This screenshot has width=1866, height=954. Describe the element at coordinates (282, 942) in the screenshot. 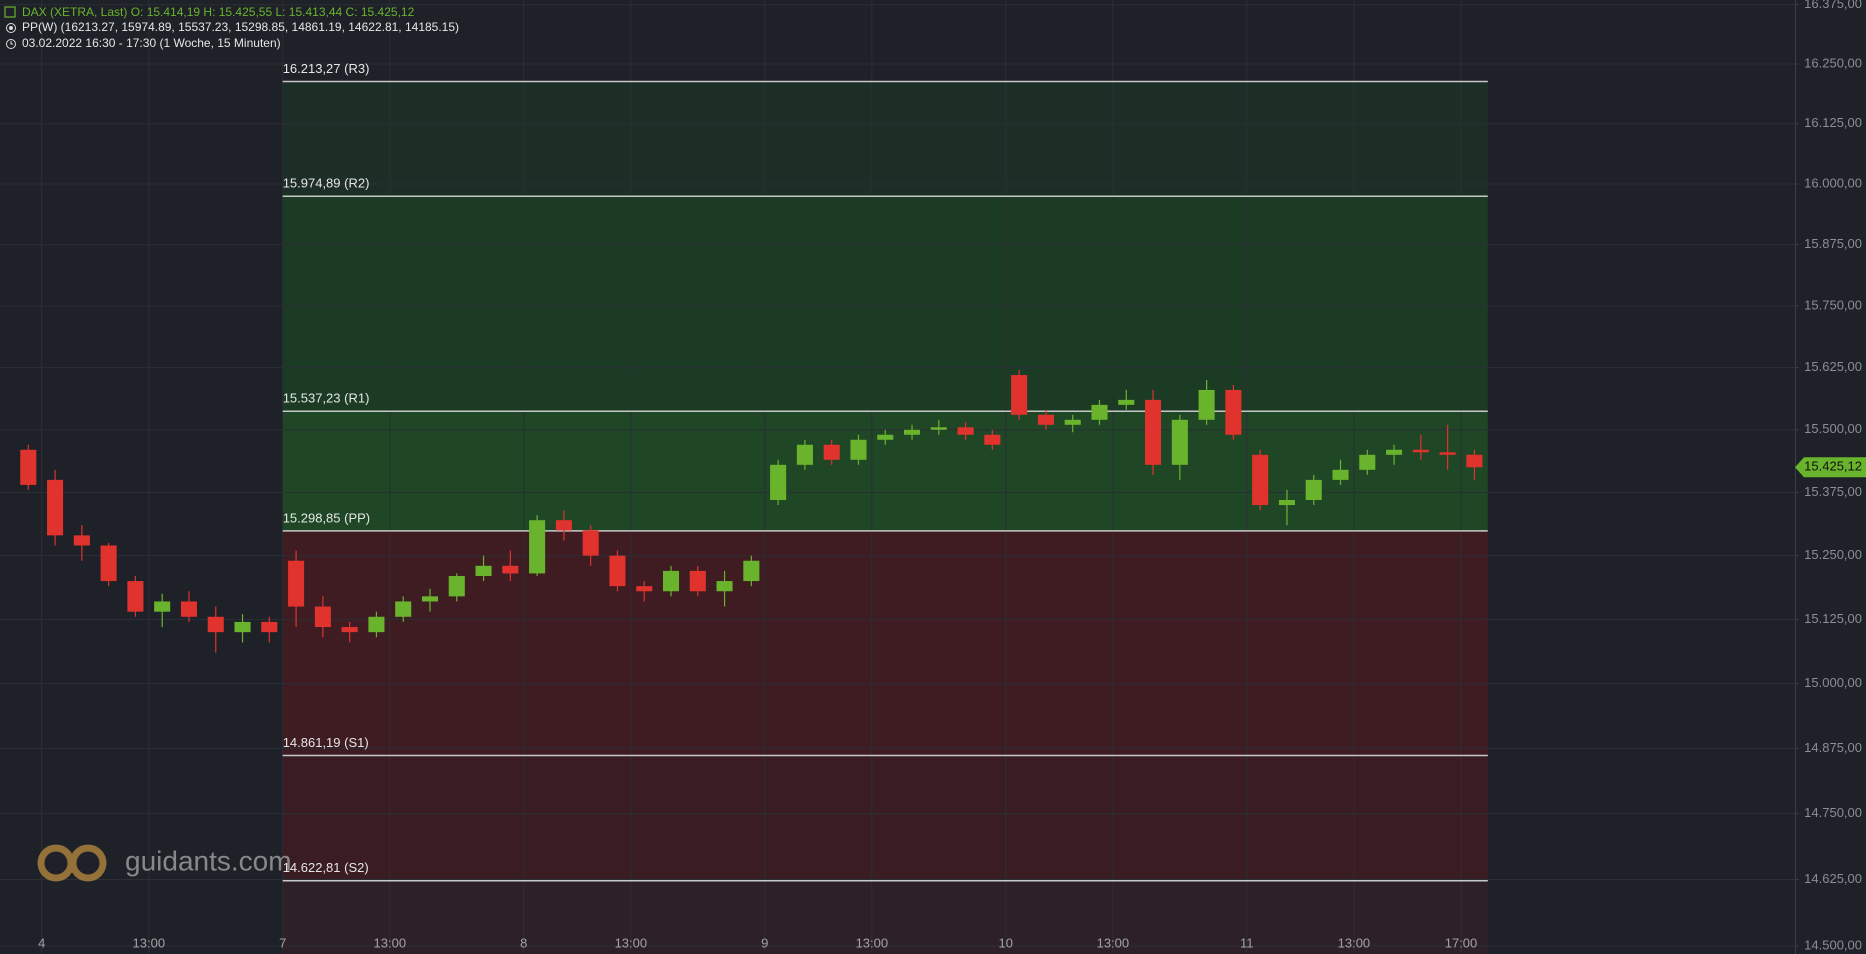

I see `x-tick-label: 7` at that location.